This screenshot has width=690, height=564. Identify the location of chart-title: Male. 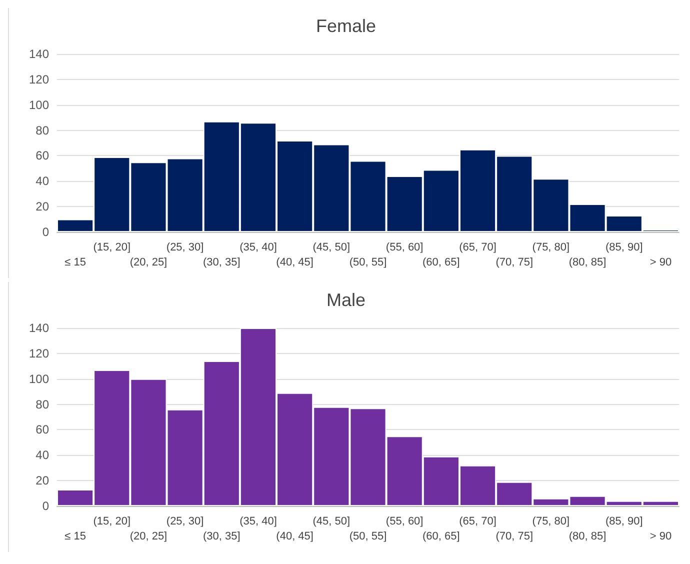
(346, 300).